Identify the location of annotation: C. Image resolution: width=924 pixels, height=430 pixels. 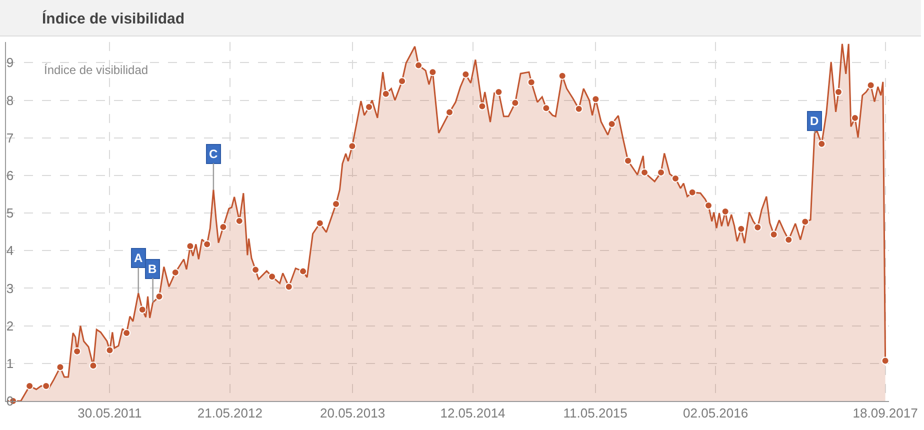
(213, 154).